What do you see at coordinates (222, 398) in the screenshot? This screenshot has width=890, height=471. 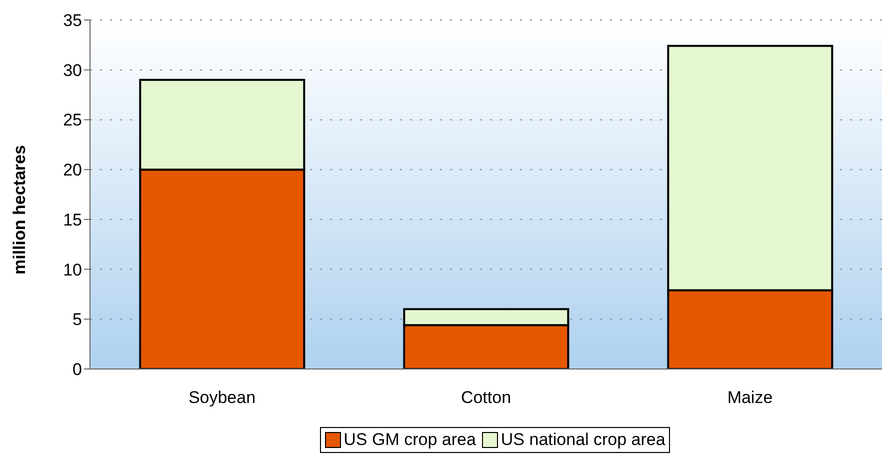 I see `x-tick-label: Soybean` at bounding box center [222, 398].